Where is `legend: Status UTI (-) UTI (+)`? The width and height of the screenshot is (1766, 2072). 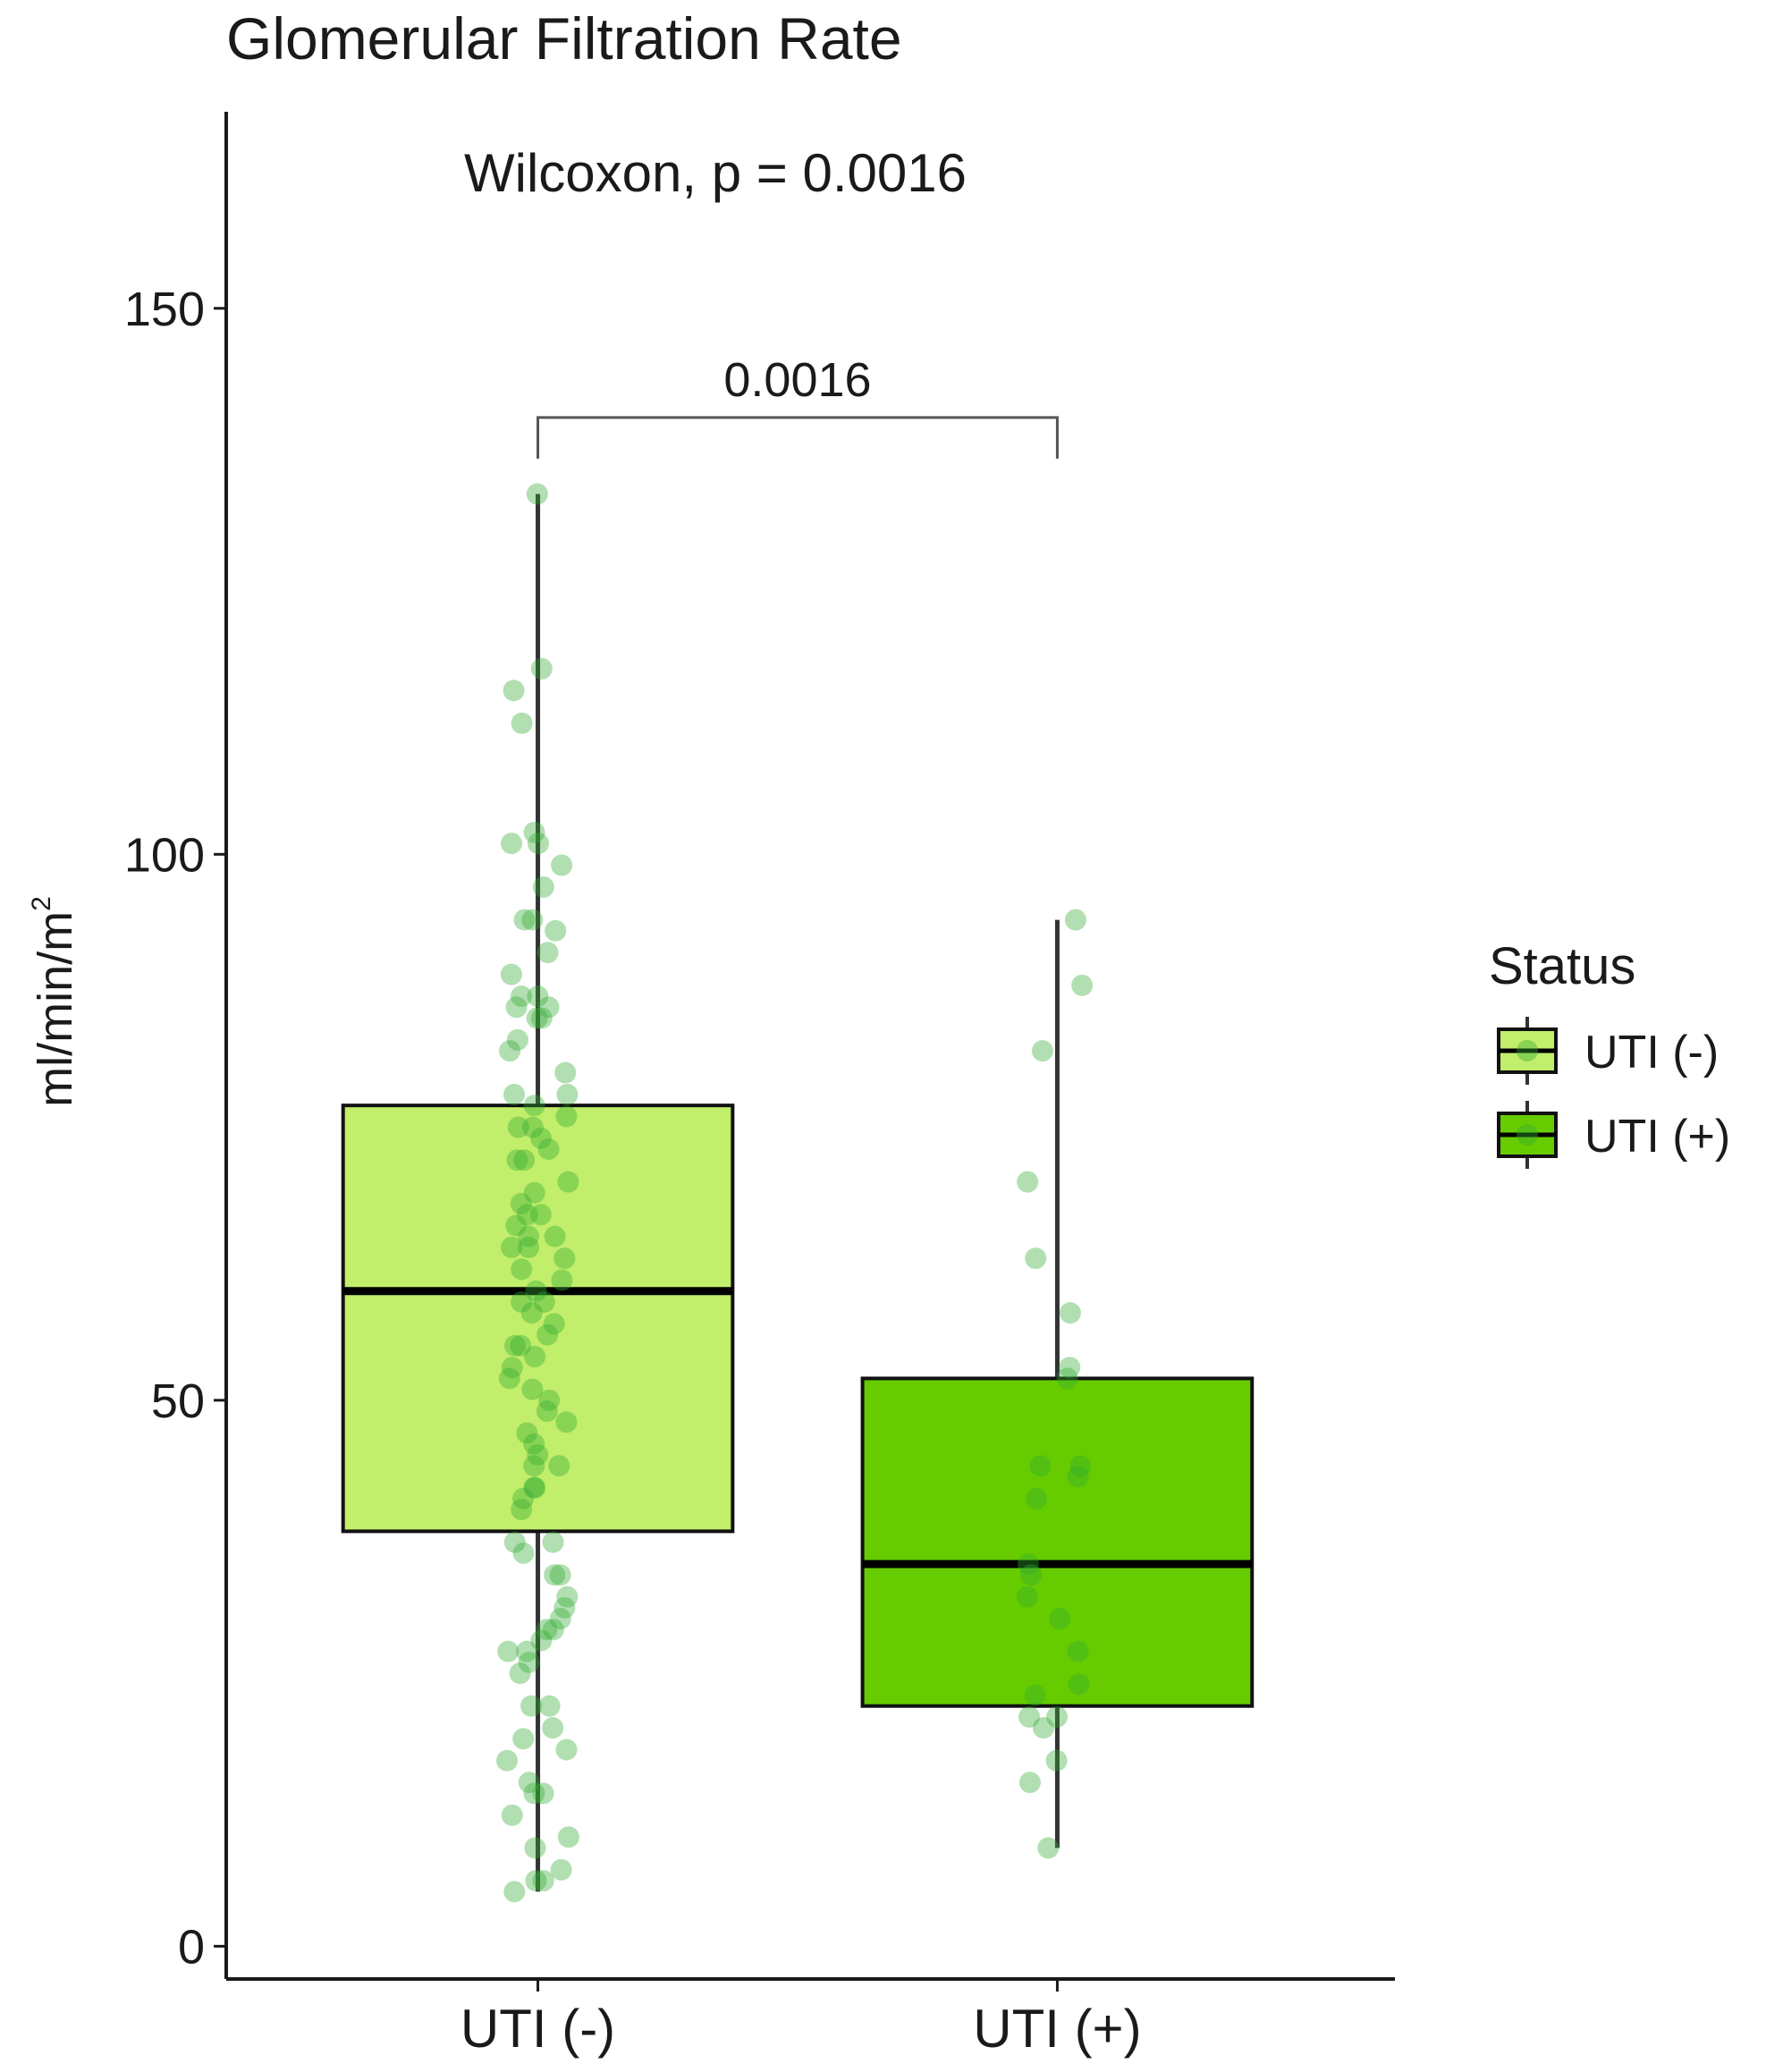
legend: Status UTI (-) UTI (+) is located at coordinates (1609, 1053).